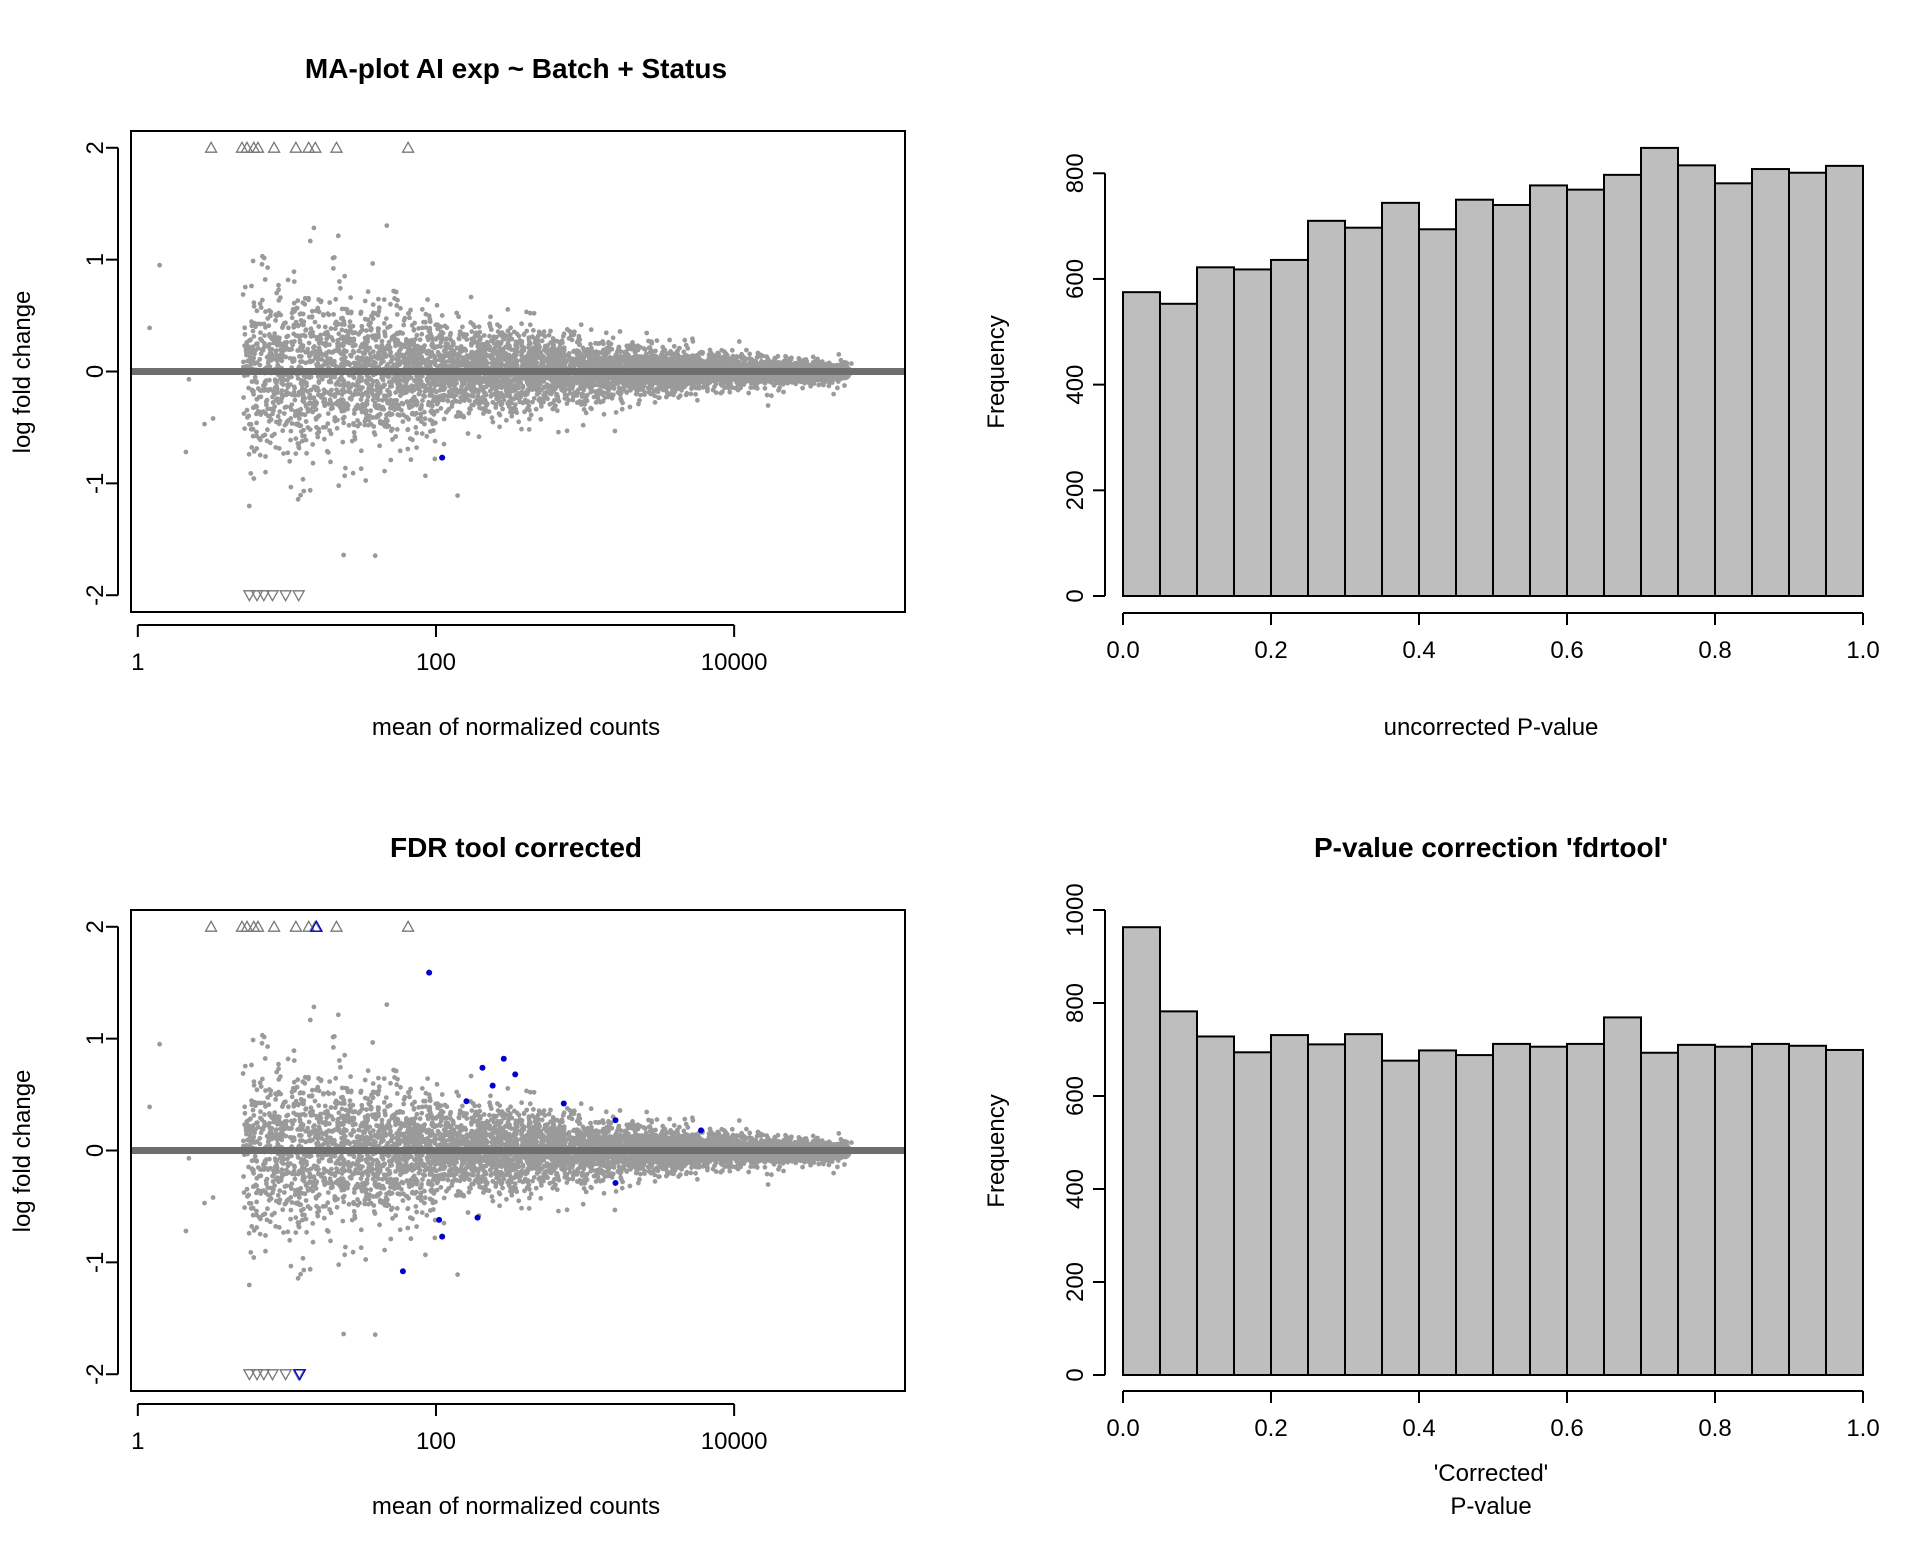 This screenshot has width=1920, height=1541. What do you see at coordinates (309, 371) in the screenshot?
I see `clipped-markers-layer` at bounding box center [309, 371].